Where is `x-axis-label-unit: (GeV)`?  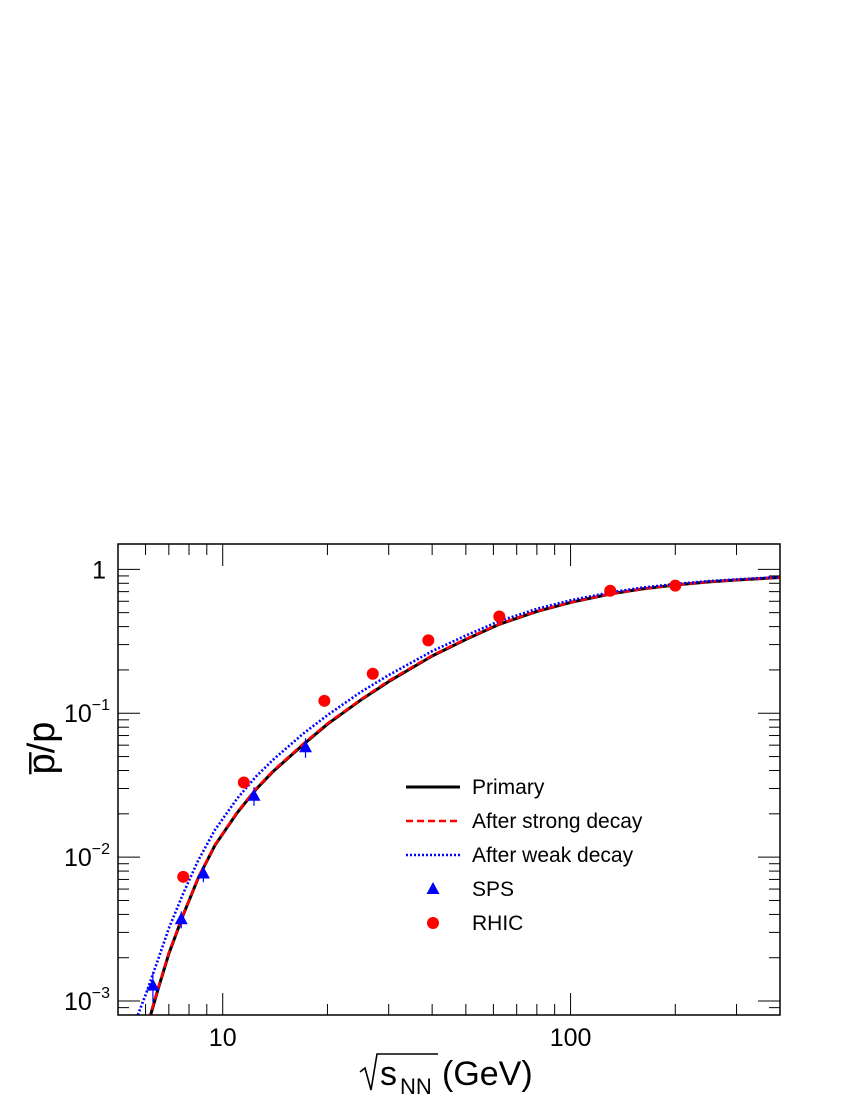
x-axis-label-unit: (GeV) is located at coordinates (487, 1074).